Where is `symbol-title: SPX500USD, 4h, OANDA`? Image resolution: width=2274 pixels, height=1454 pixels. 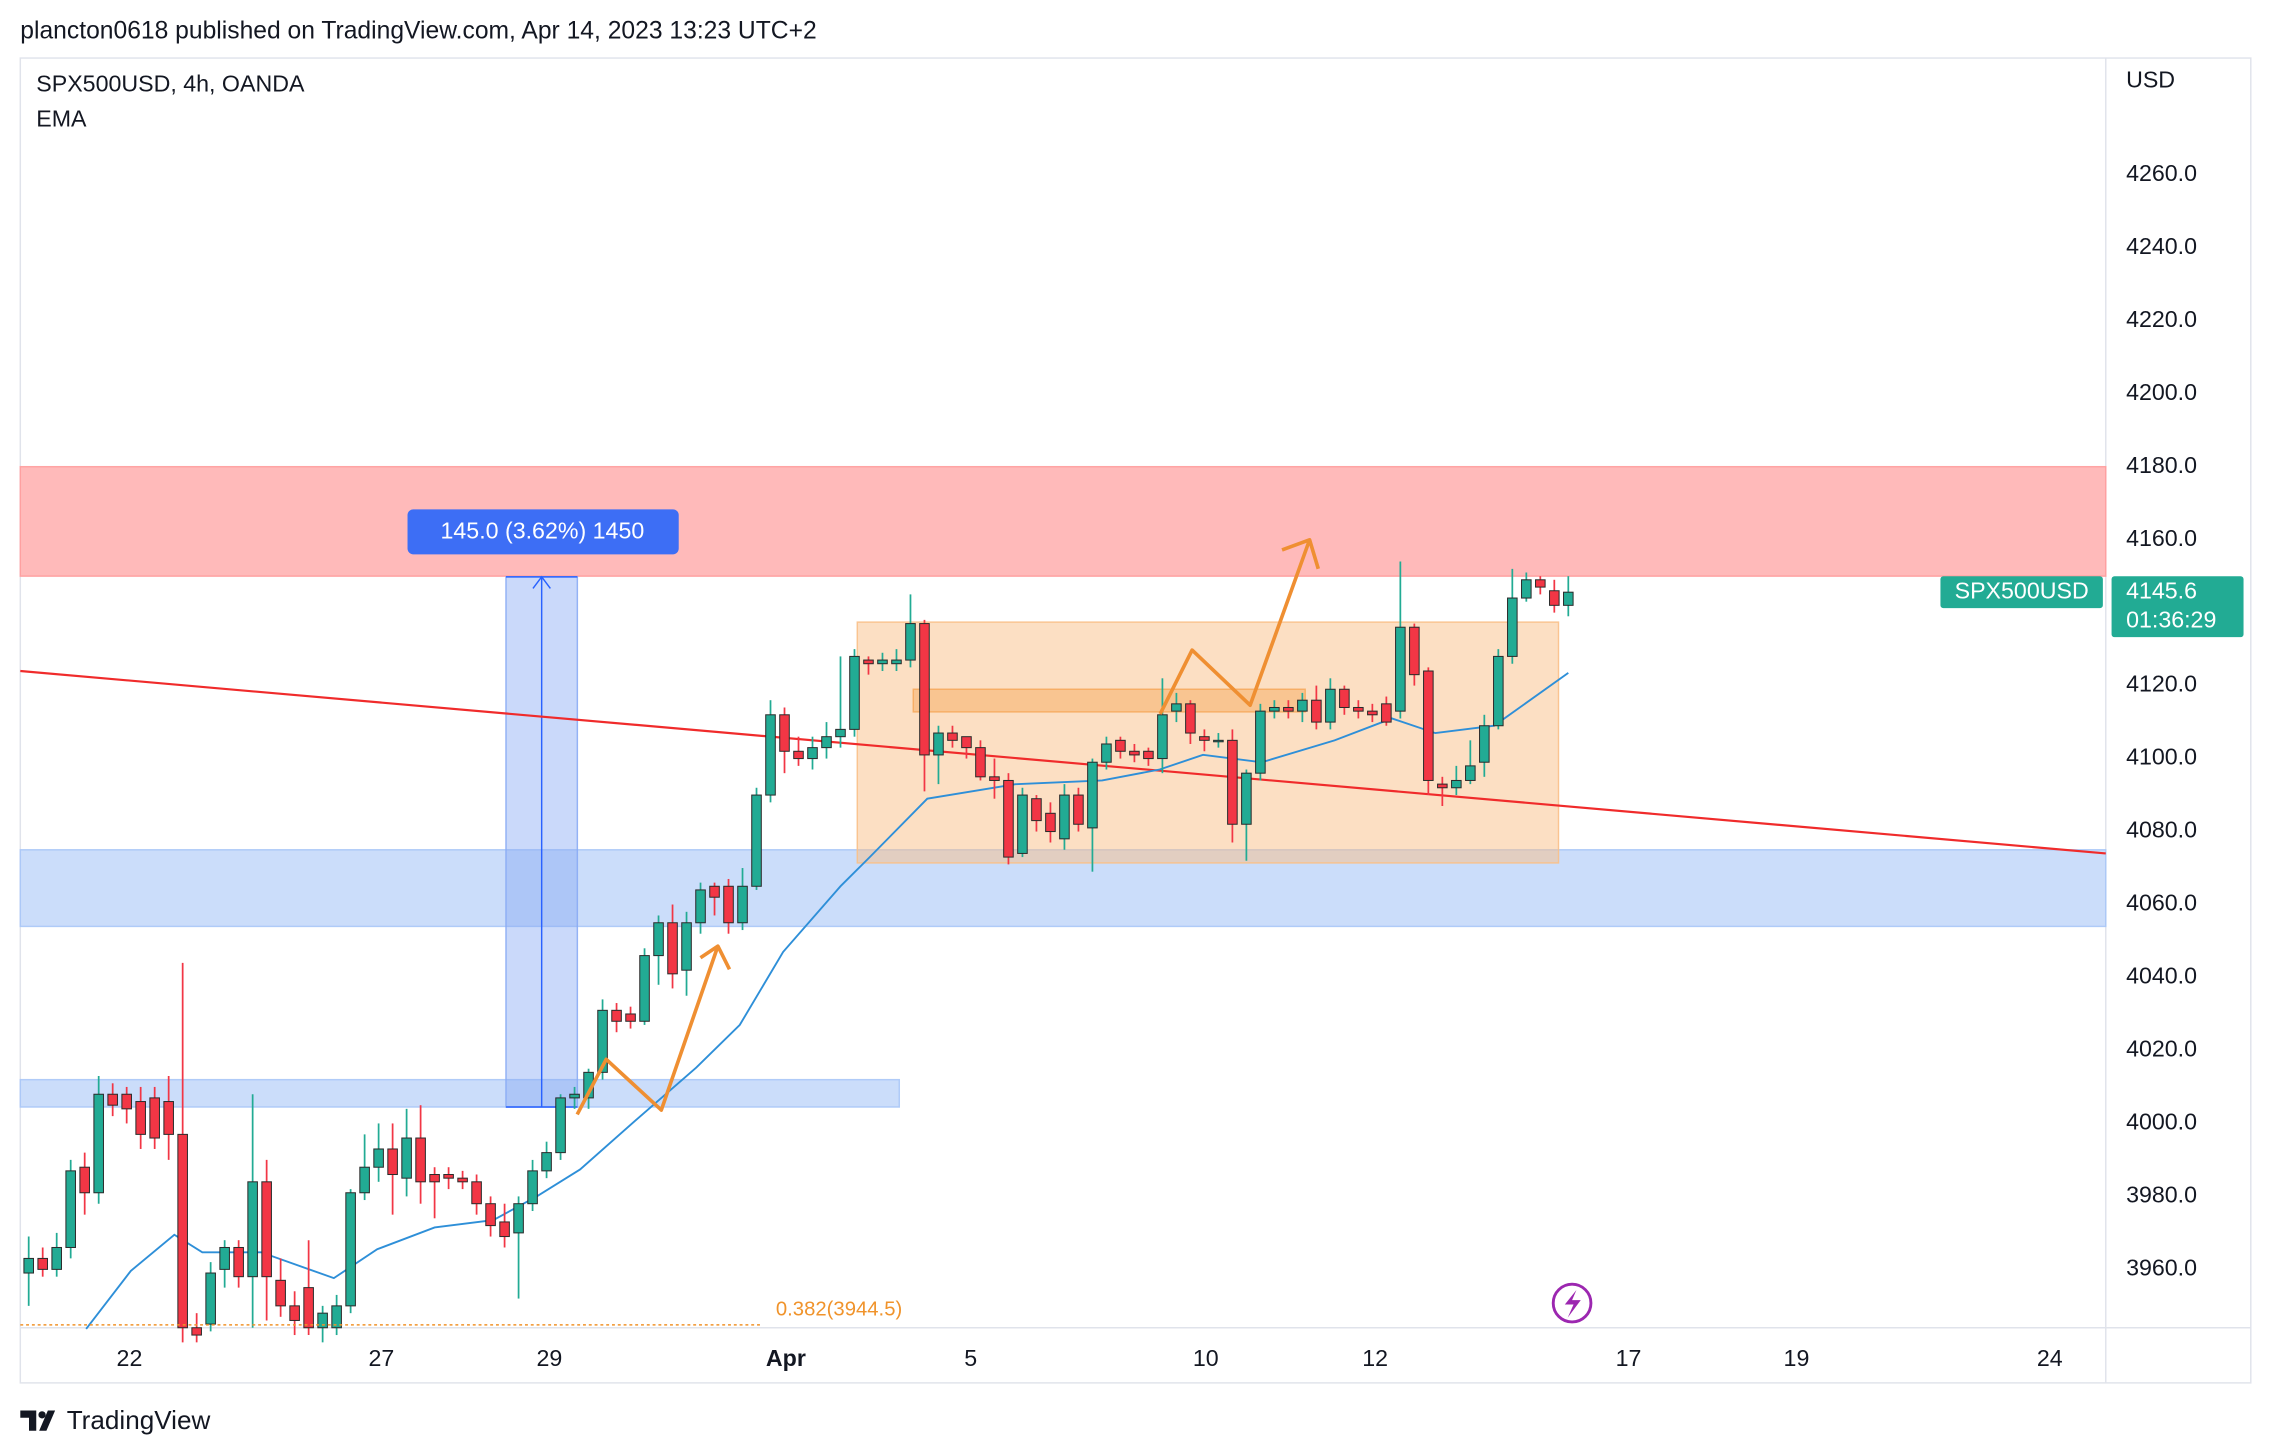 symbol-title: SPX500USD, 4h, OANDA is located at coordinates (170, 84).